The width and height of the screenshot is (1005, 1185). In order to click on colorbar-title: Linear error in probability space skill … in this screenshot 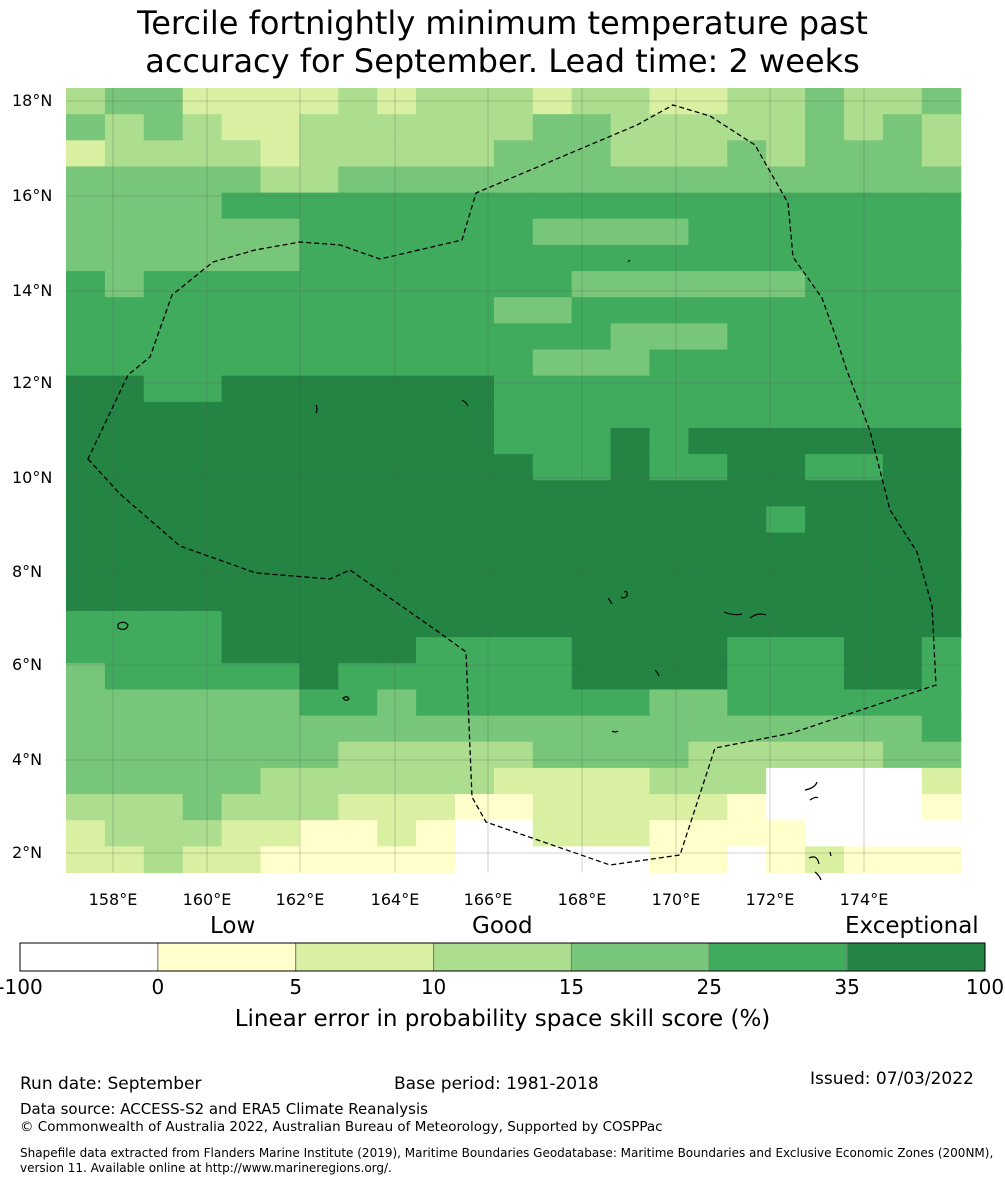, I will do `click(502, 1019)`.